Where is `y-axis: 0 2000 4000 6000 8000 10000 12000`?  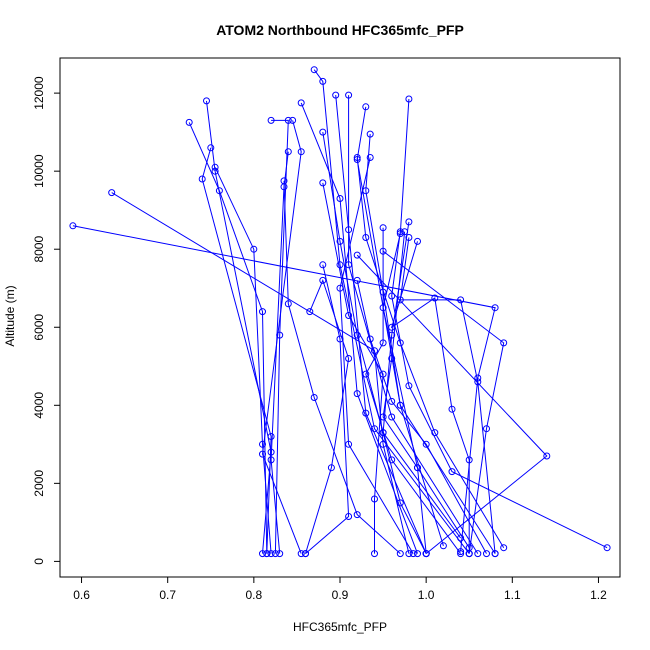
y-axis: 0 2000 4000 6000 8000 10000 12000 is located at coordinates (46, 320).